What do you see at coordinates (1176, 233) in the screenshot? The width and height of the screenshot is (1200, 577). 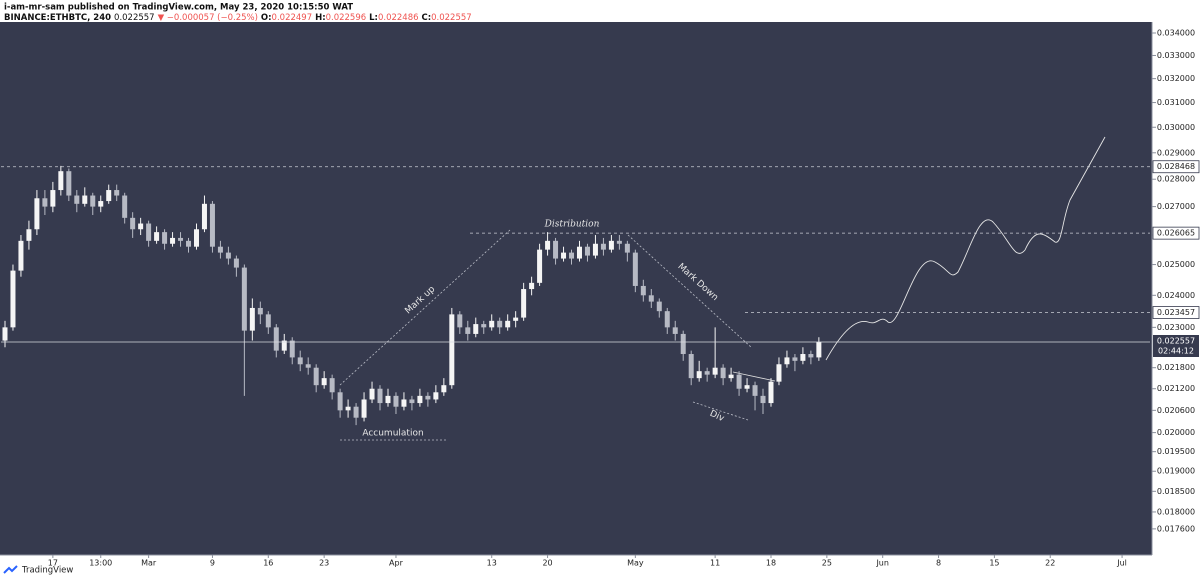 I see `level-label: 0.026065` at bounding box center [1176, 233].